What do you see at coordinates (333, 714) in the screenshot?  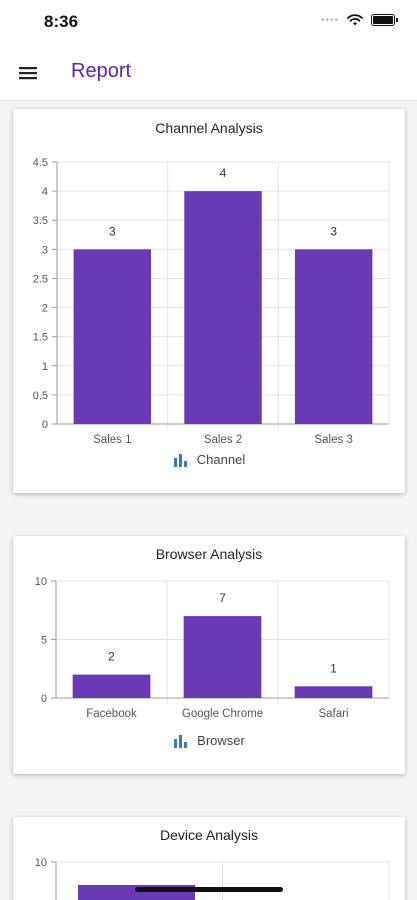 I see `x-tick-label: Safari` at bounding box center [333, 714].